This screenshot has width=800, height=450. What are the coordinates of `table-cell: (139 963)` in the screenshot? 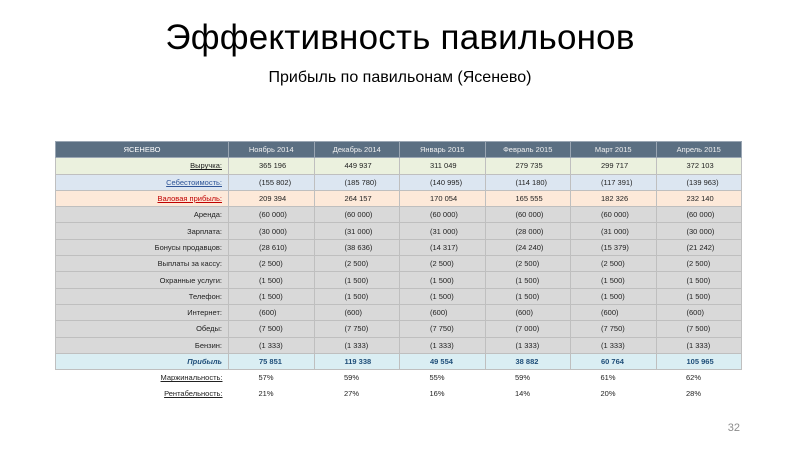 It's located at (698, 182).